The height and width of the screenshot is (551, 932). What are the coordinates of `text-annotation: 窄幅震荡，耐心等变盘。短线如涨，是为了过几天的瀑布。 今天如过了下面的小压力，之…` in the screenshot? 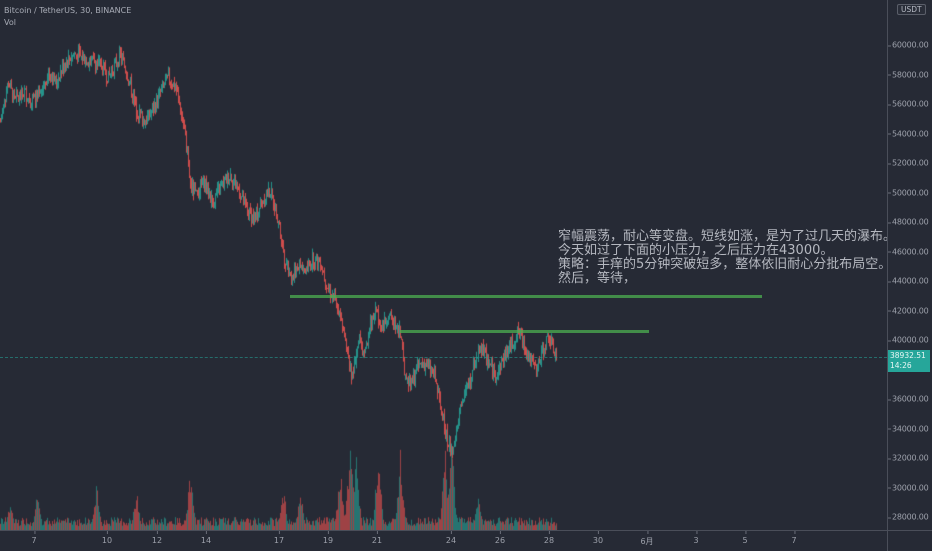 It's located at (727, 258).